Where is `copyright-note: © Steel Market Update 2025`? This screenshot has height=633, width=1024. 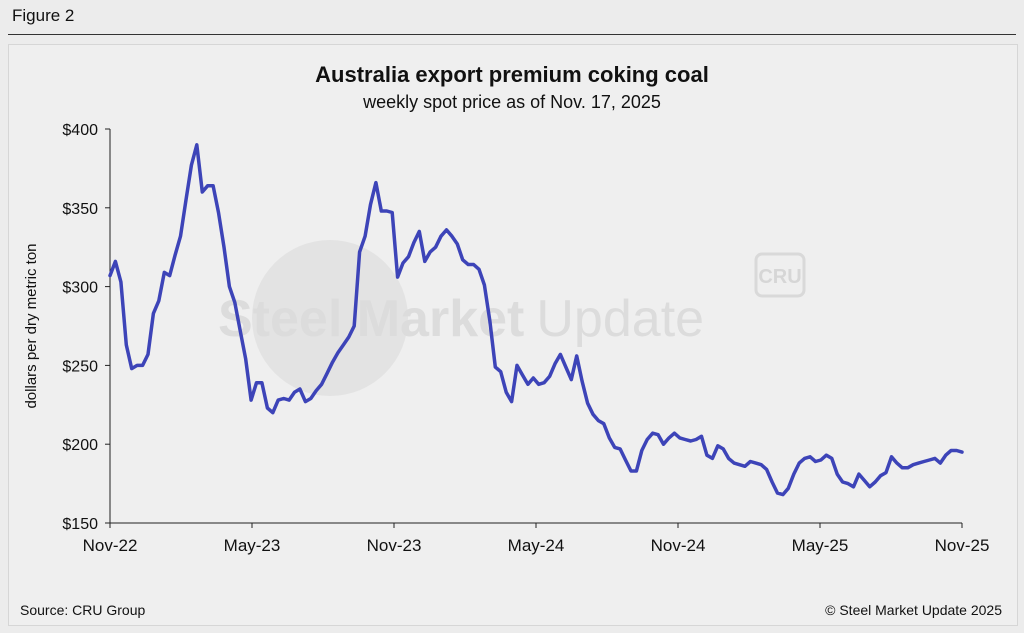 copyright-note: © Steel Market Update 2025 is located at coordinates (913, 610).